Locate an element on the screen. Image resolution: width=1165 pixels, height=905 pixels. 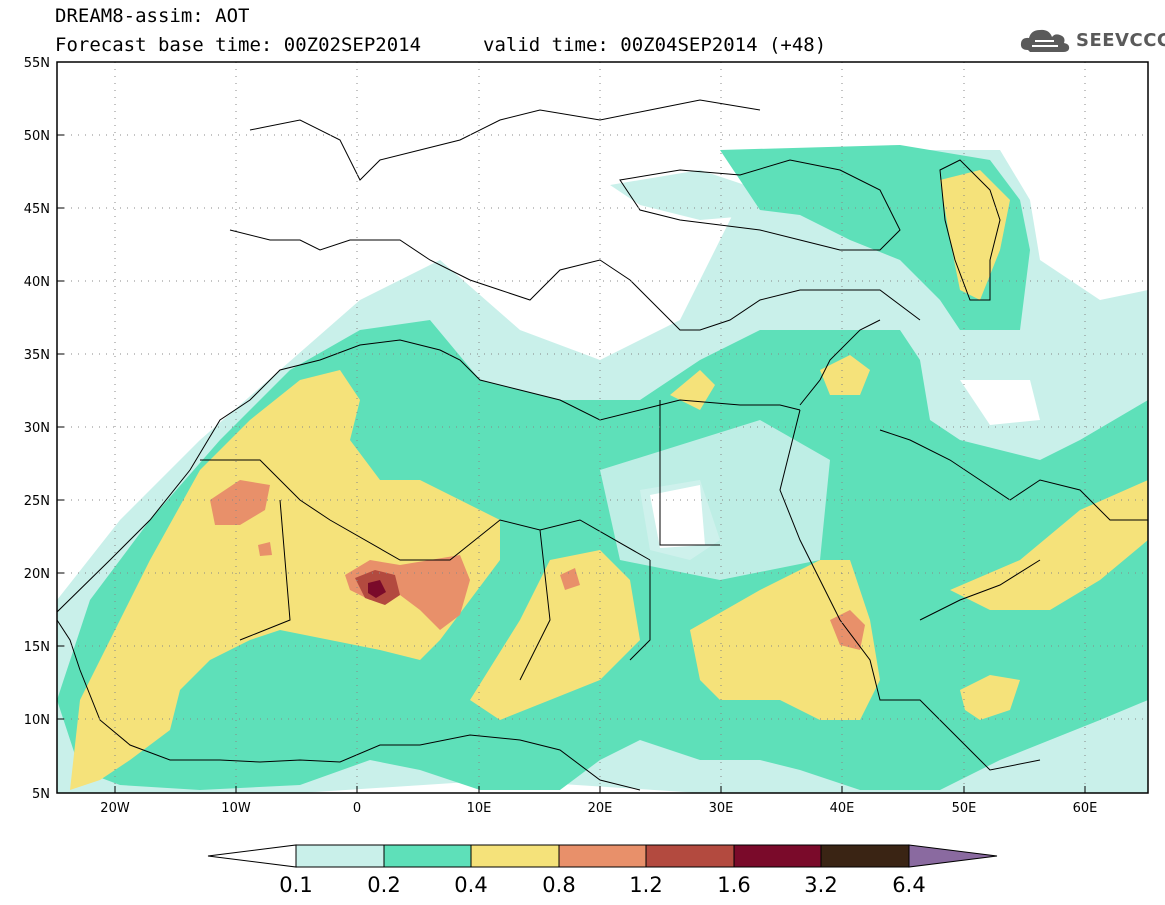
lat-label: 40N is located at coordinates (37, 282).